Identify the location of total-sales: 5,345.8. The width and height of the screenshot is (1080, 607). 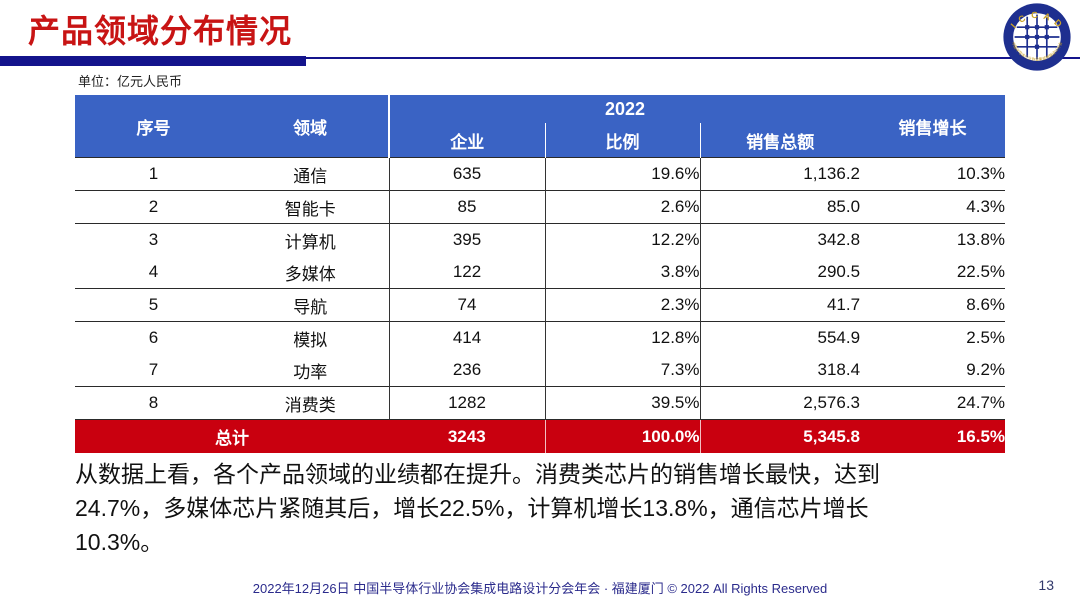
(780, 436).